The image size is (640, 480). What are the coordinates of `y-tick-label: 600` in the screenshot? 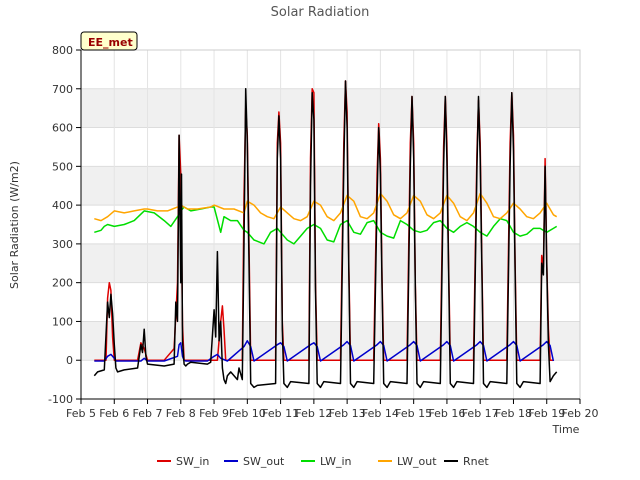 It's located at (62, 128).